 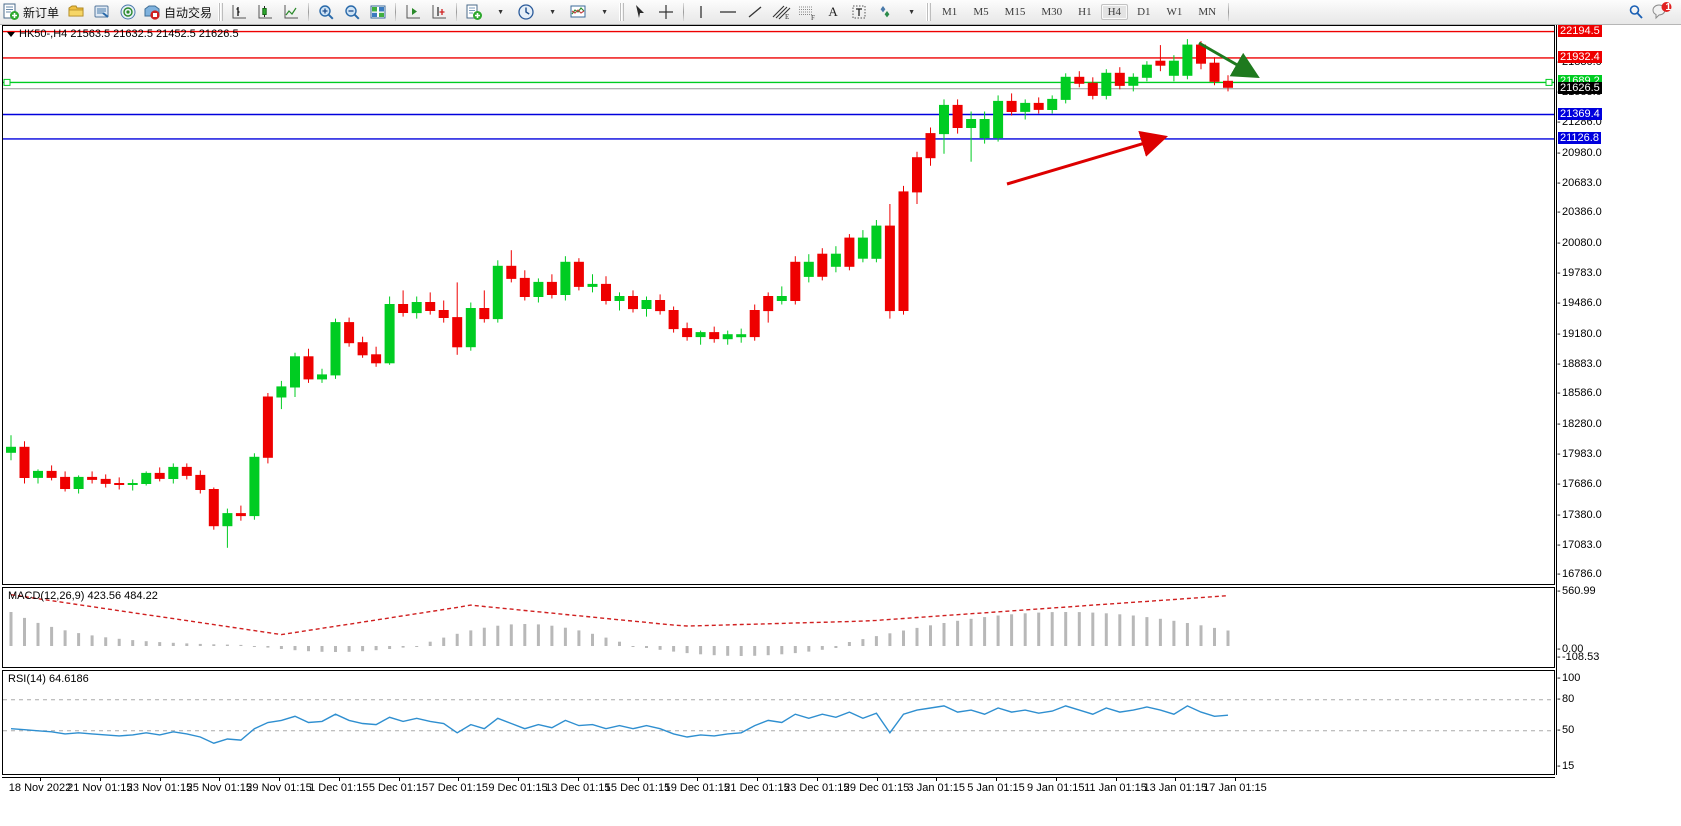 What do you see at coordinates (728, 12) in the screenshot?
I see `horizontal-line-button` at bounding box center [728, 12].